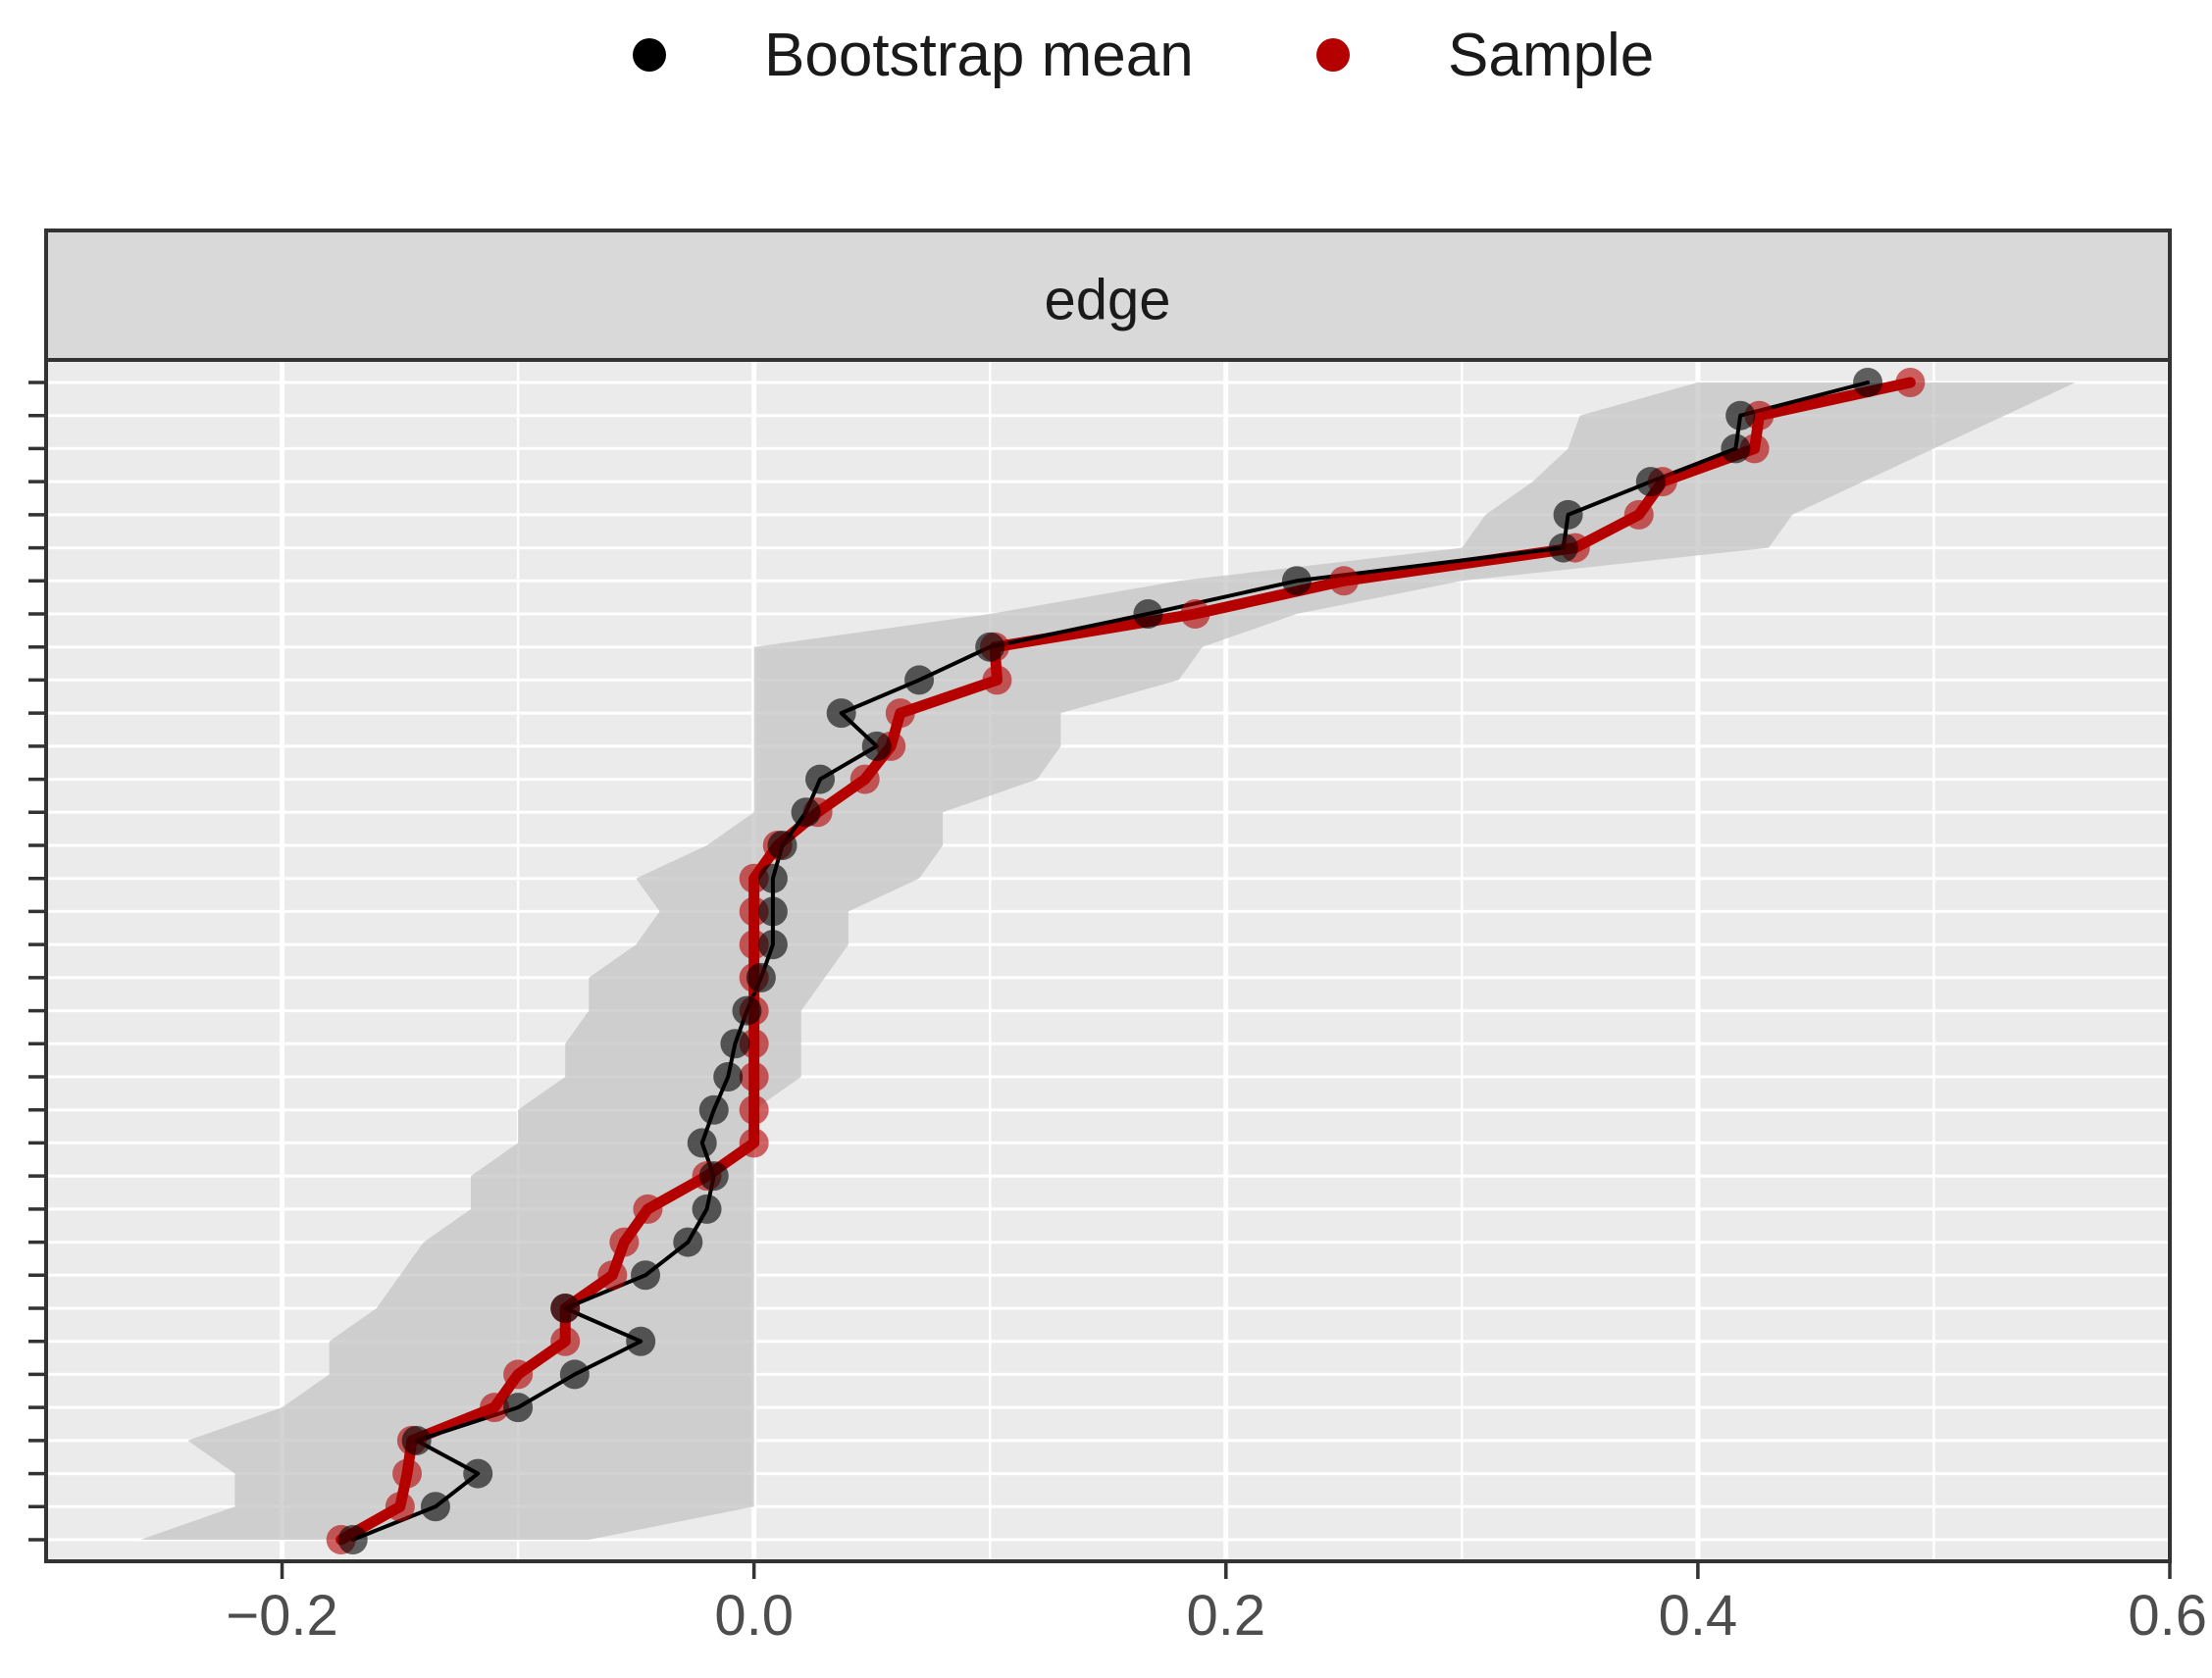  Describe the element at coordinates (1225, 1616) in the screenshot. I see `x-tick-label: 0.2` at that location.